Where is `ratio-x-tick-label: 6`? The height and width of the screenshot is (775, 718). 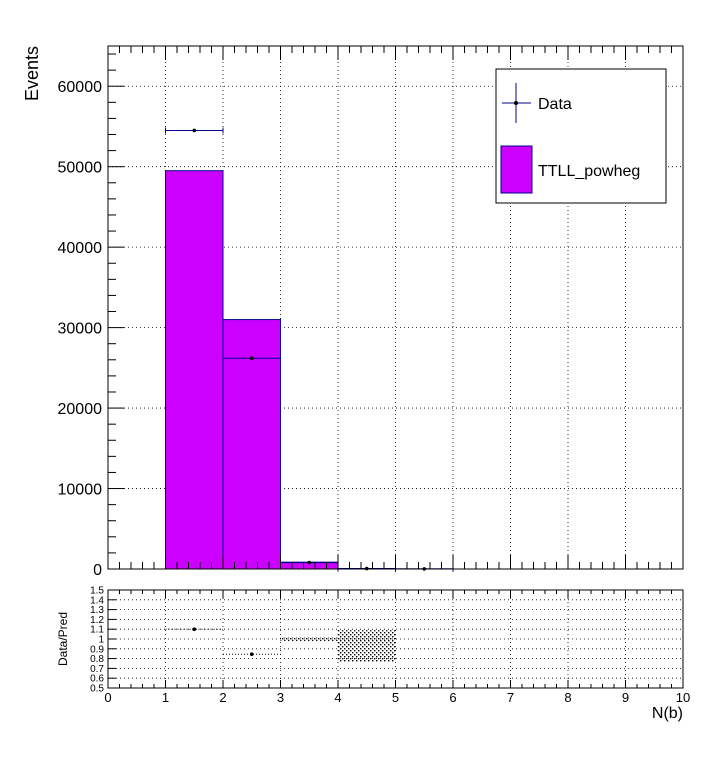
ratio-x-tick-label: 6 is located at coordinates (452, 697).